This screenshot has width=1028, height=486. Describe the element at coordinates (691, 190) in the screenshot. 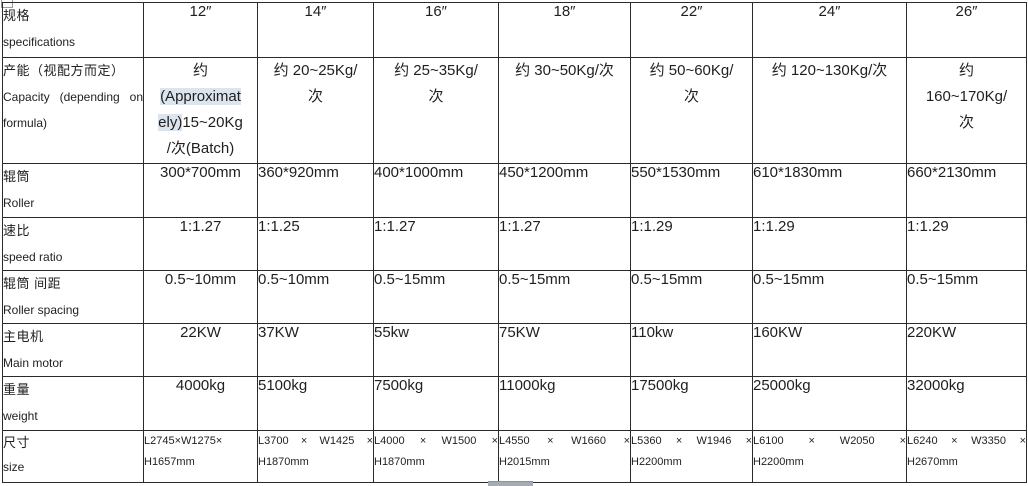

I see `roller-cell: 550*1530mm` at that location.